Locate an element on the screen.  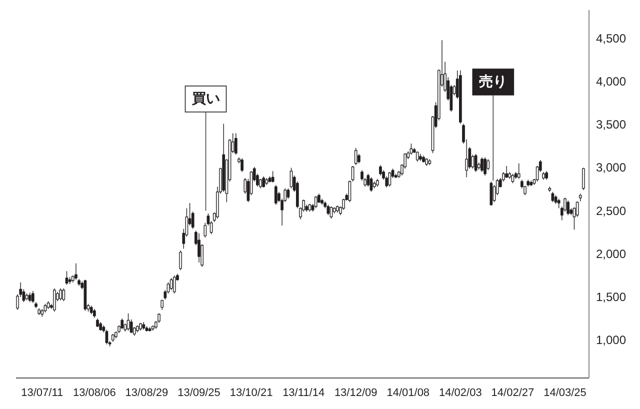
y-tick-label: 1,500 is located at coordinates (611, 297).